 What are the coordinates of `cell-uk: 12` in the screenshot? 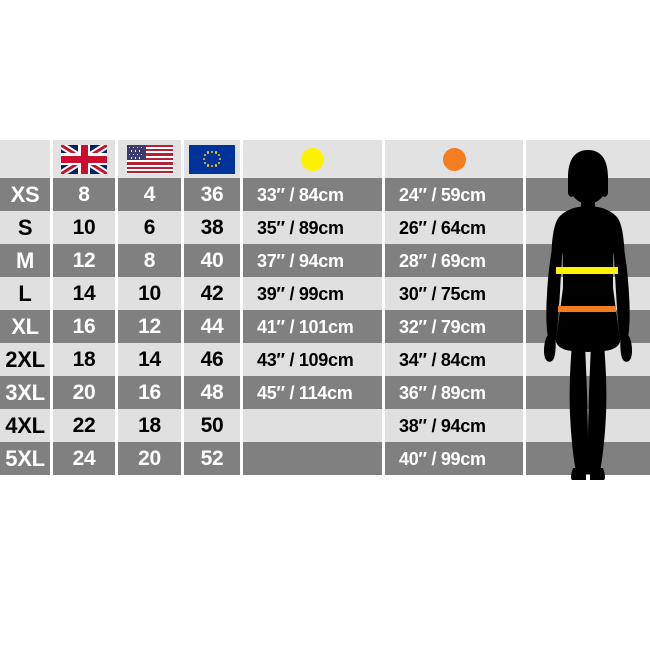 It's located at (84, 260).